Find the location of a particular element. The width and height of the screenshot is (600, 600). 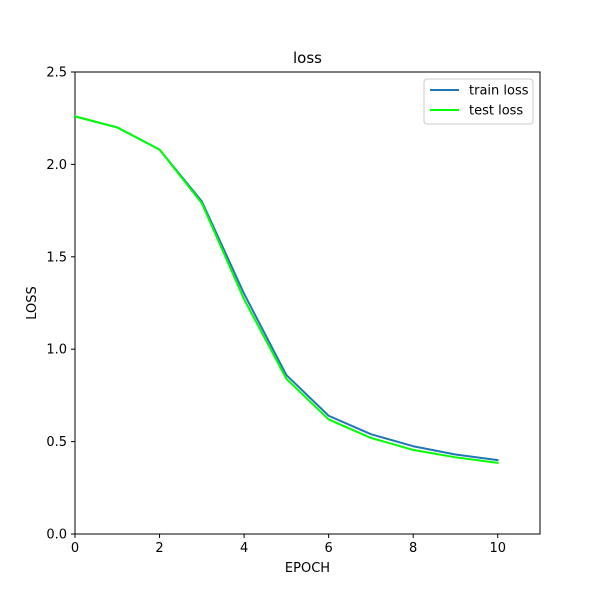

y-tick-label: 1.0 is located at coordinates (56, 350).